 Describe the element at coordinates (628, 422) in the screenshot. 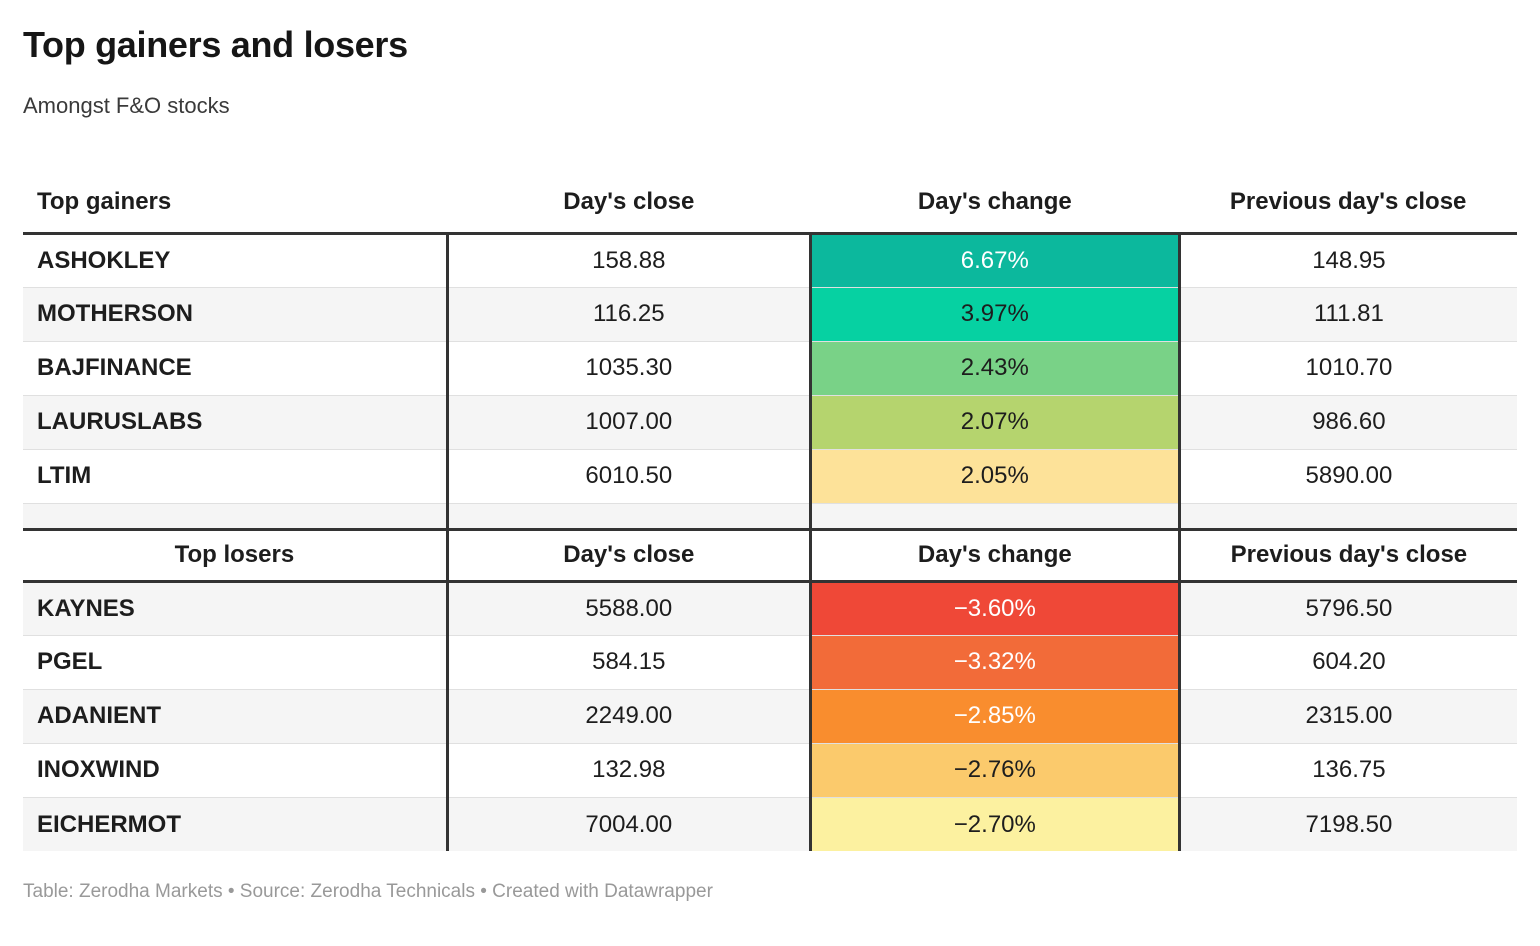

I see `days-close-cell: 1007.00` at that location.